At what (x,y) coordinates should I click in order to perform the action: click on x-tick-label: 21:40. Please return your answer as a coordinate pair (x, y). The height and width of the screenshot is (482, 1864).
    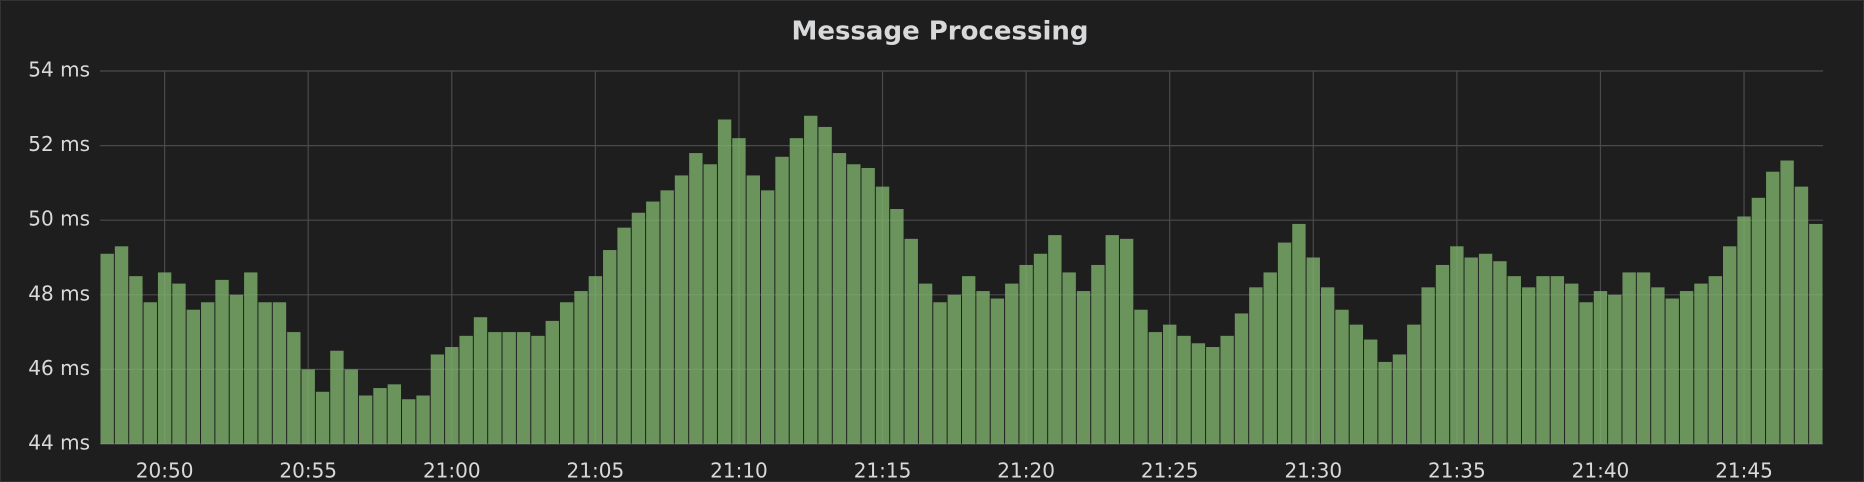
    Looking at the image, I should click on (1601, 470).